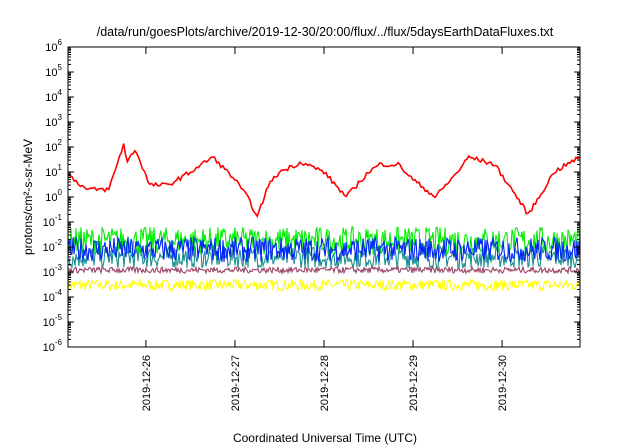 The image size is (640, 448). Describe the element at coordinates (53, 321) in the screenshot. I see `y-tick-label: 10⁻⁵` at that location.